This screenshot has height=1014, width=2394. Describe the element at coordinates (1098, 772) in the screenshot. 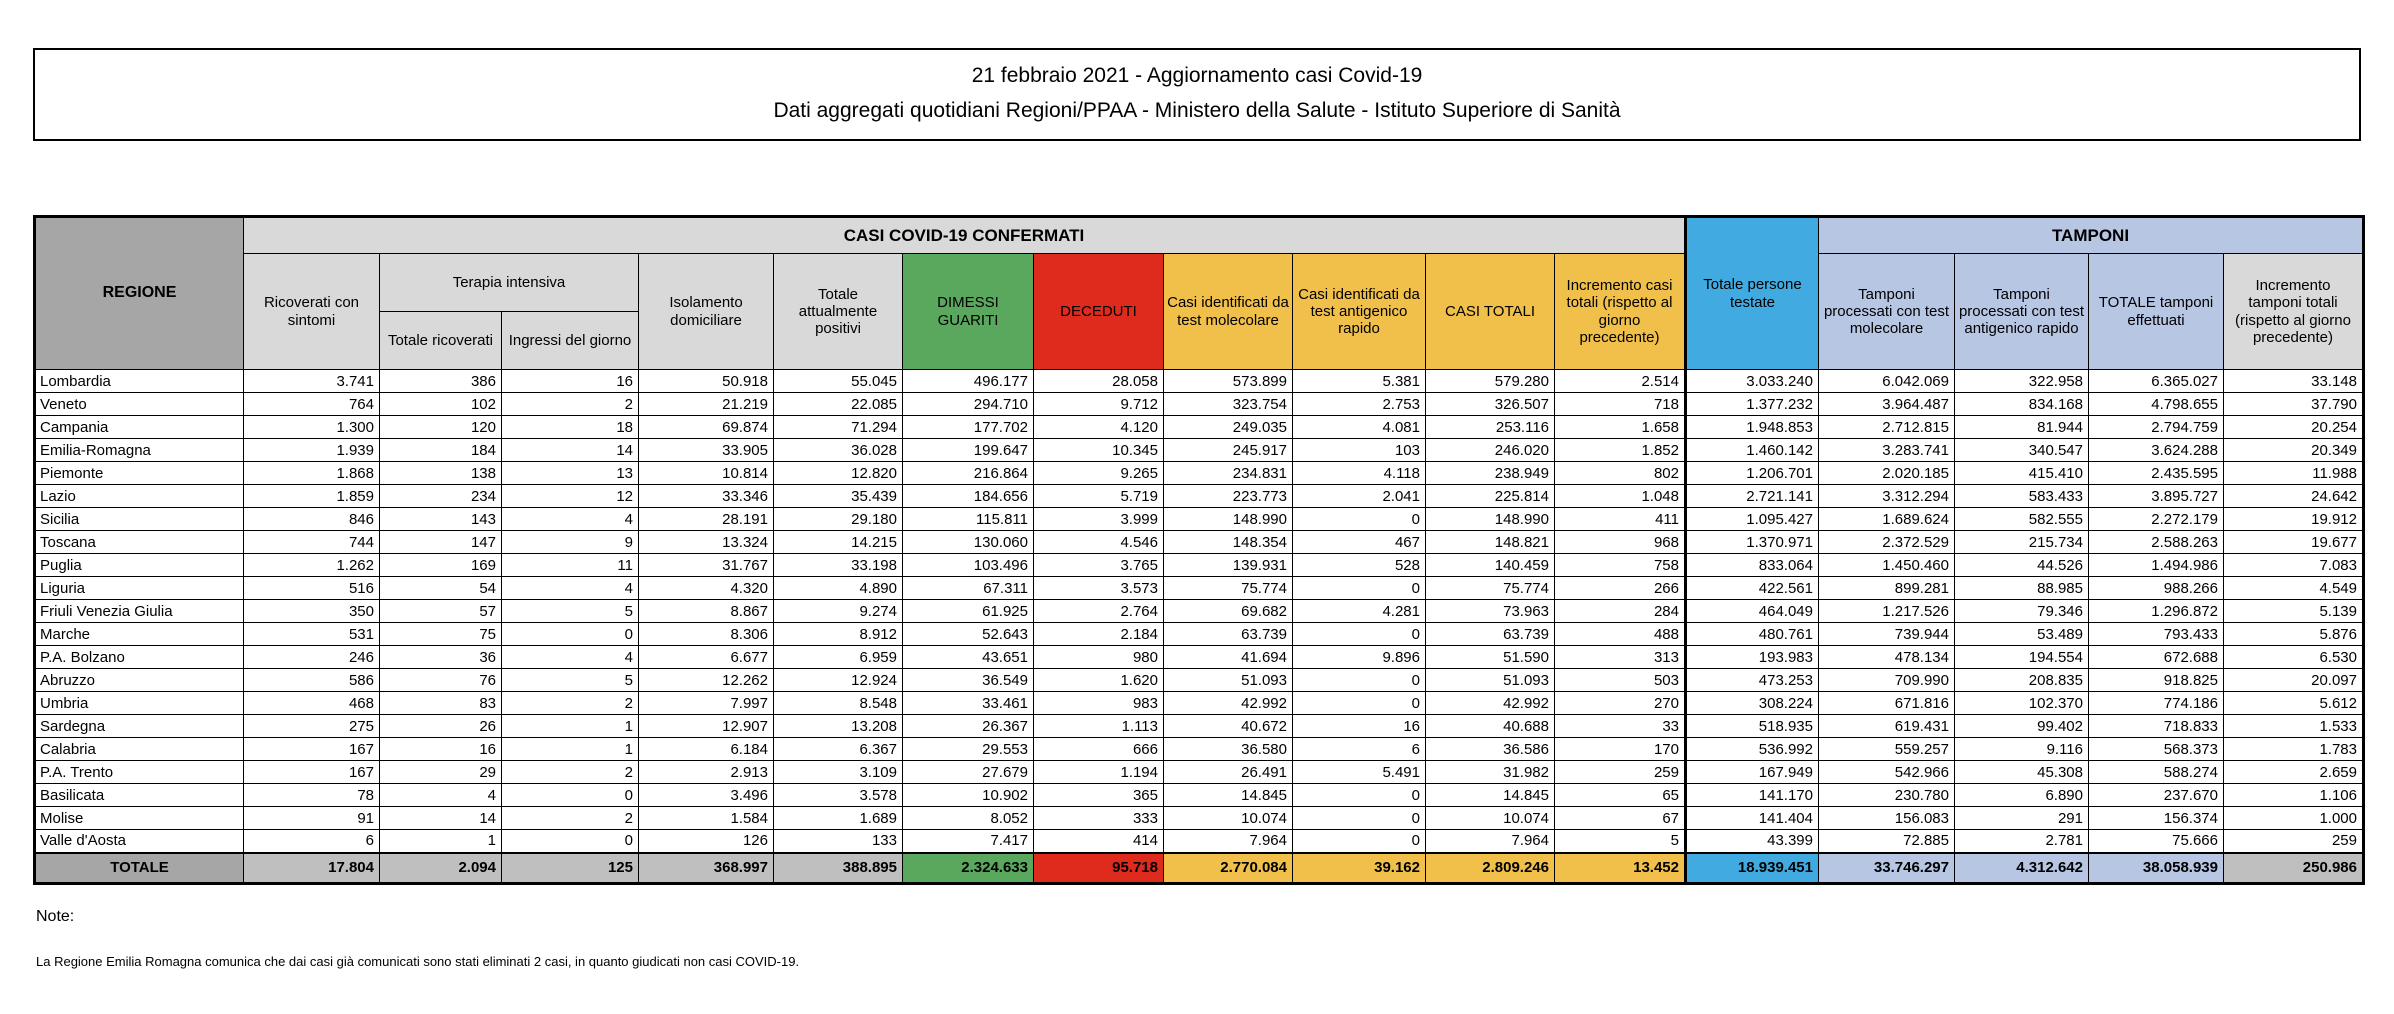

I see `value-cell: 1.194` at that location.